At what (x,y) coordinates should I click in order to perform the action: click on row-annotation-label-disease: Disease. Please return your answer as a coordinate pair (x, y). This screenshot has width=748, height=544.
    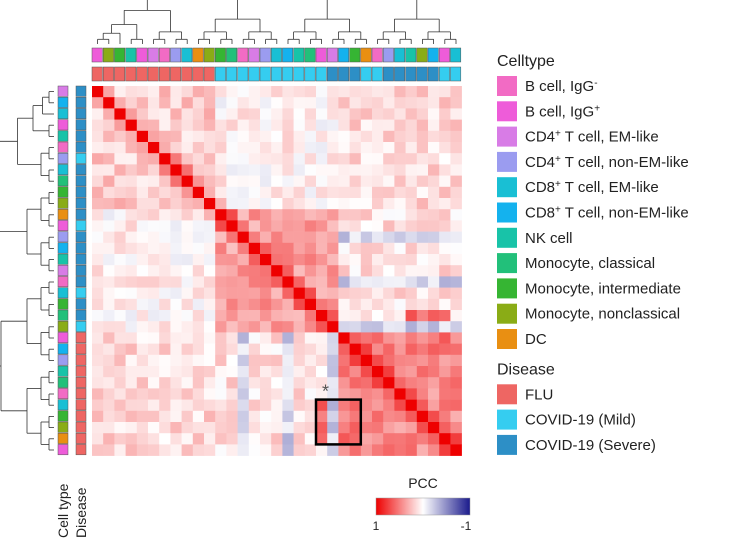
    Looking at the image, I should click on (81, 512).